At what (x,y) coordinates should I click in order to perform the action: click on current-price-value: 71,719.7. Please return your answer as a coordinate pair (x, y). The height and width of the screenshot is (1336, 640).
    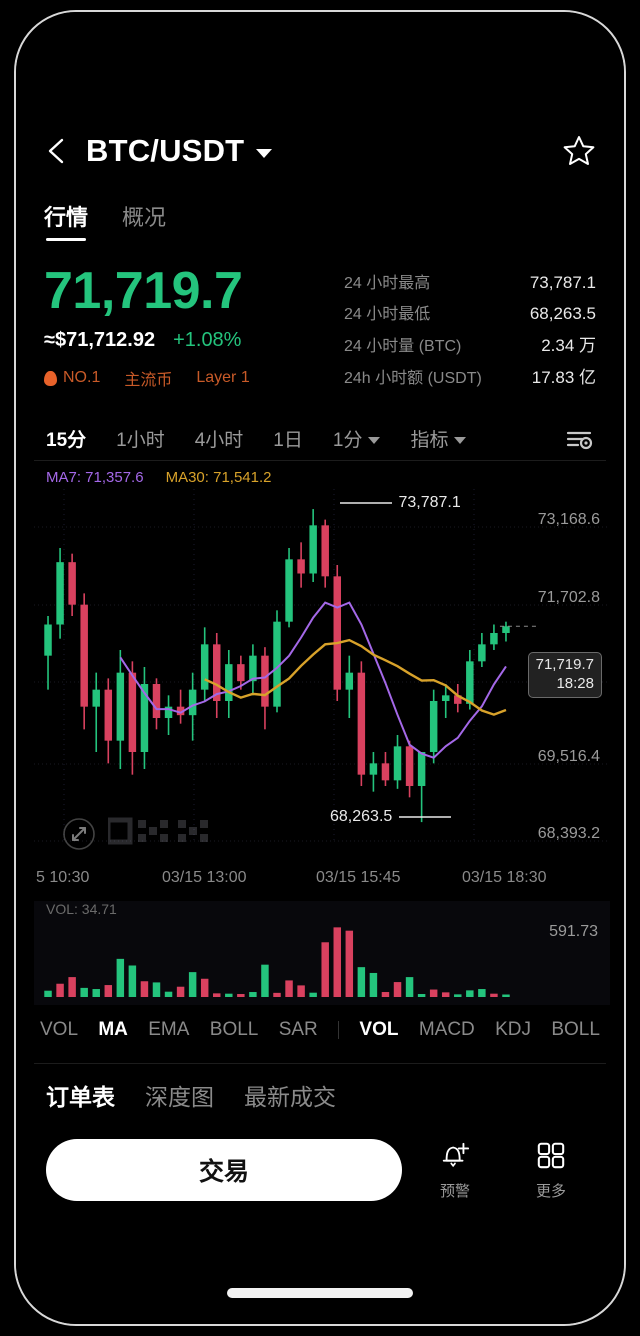
    Looking at the image, I should click on (564, 664).